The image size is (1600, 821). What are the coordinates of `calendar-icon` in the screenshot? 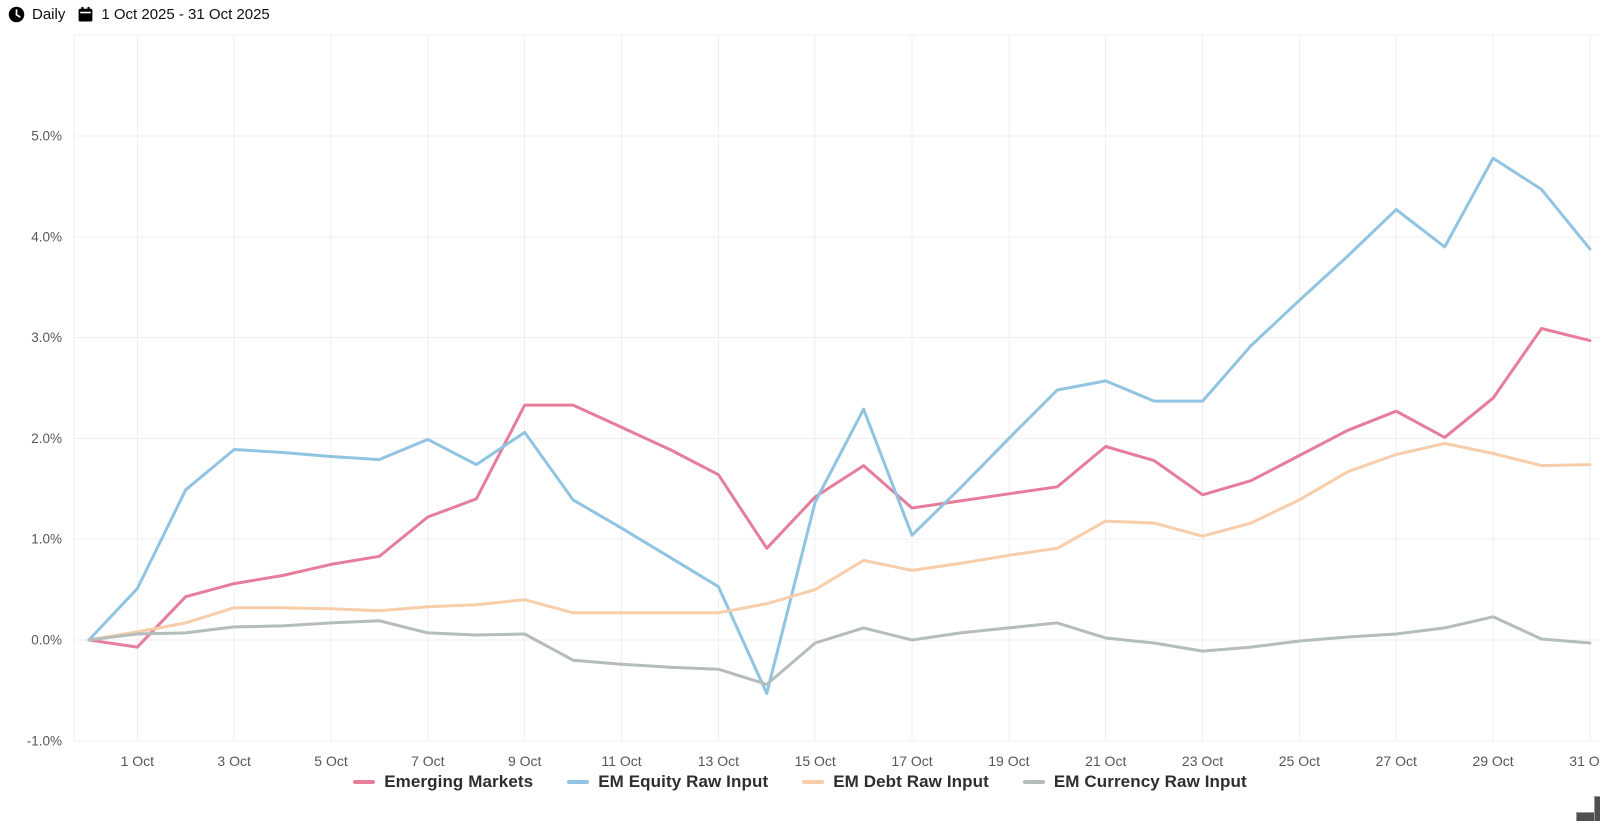 It's located at (85, 14).